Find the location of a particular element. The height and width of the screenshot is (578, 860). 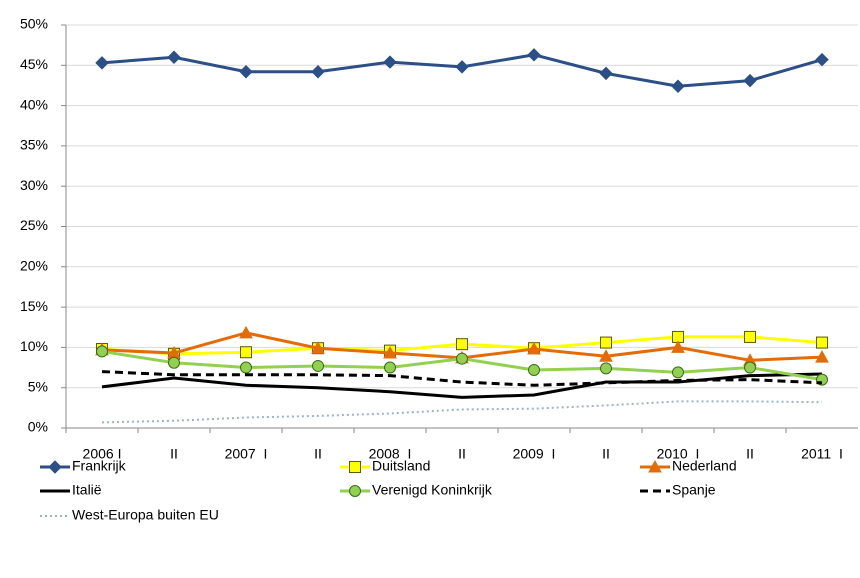

x-tick-label: 2011 I is located at coordinates (822, 454).